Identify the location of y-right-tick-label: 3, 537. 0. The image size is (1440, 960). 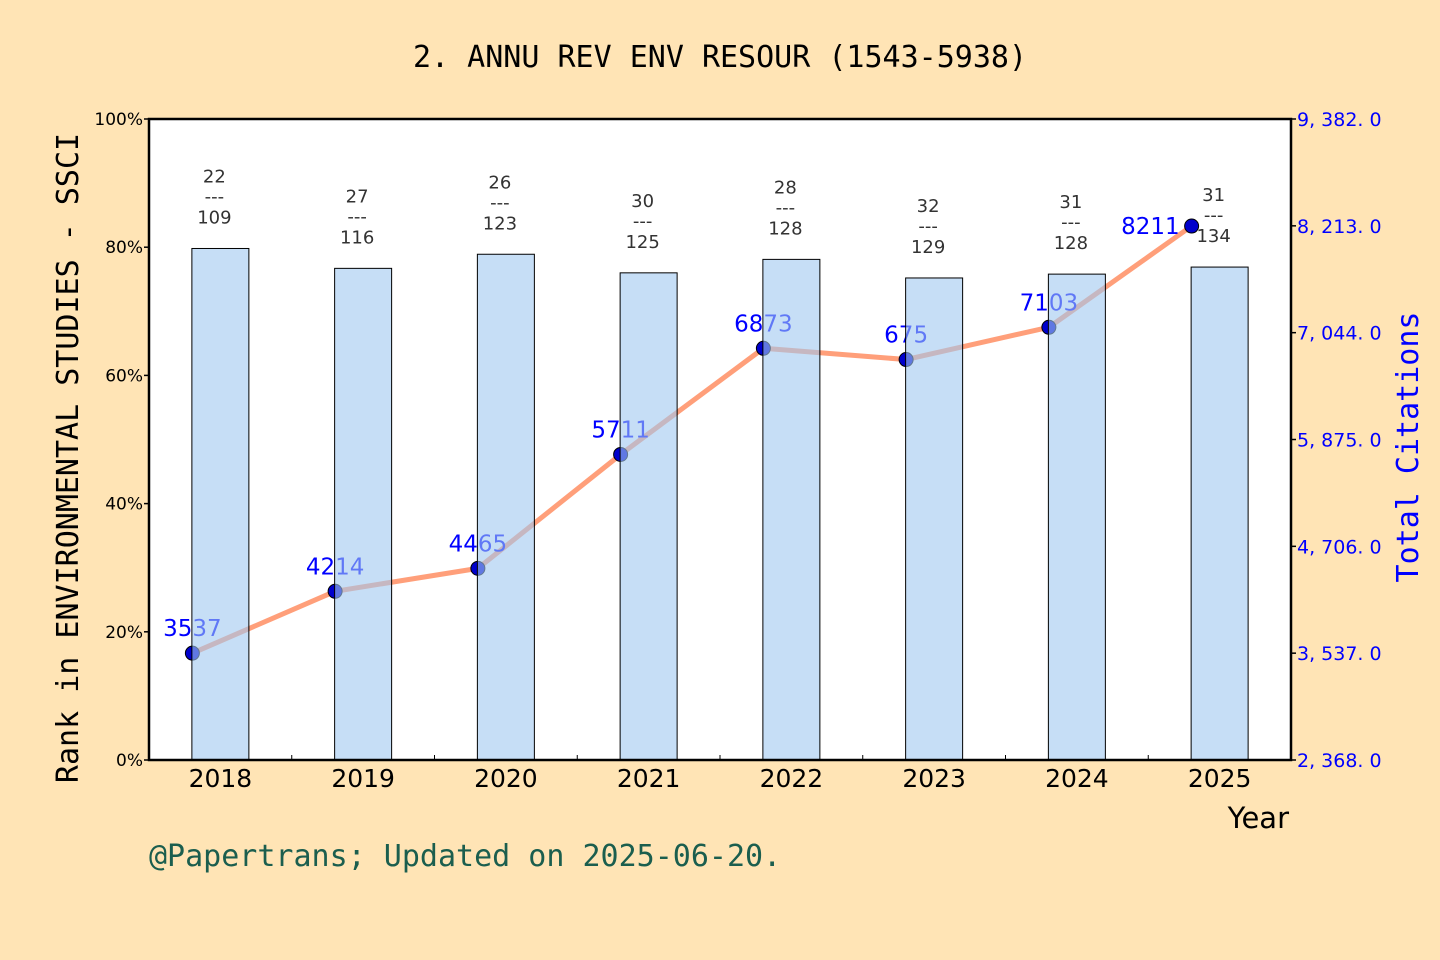
(1339, 654).